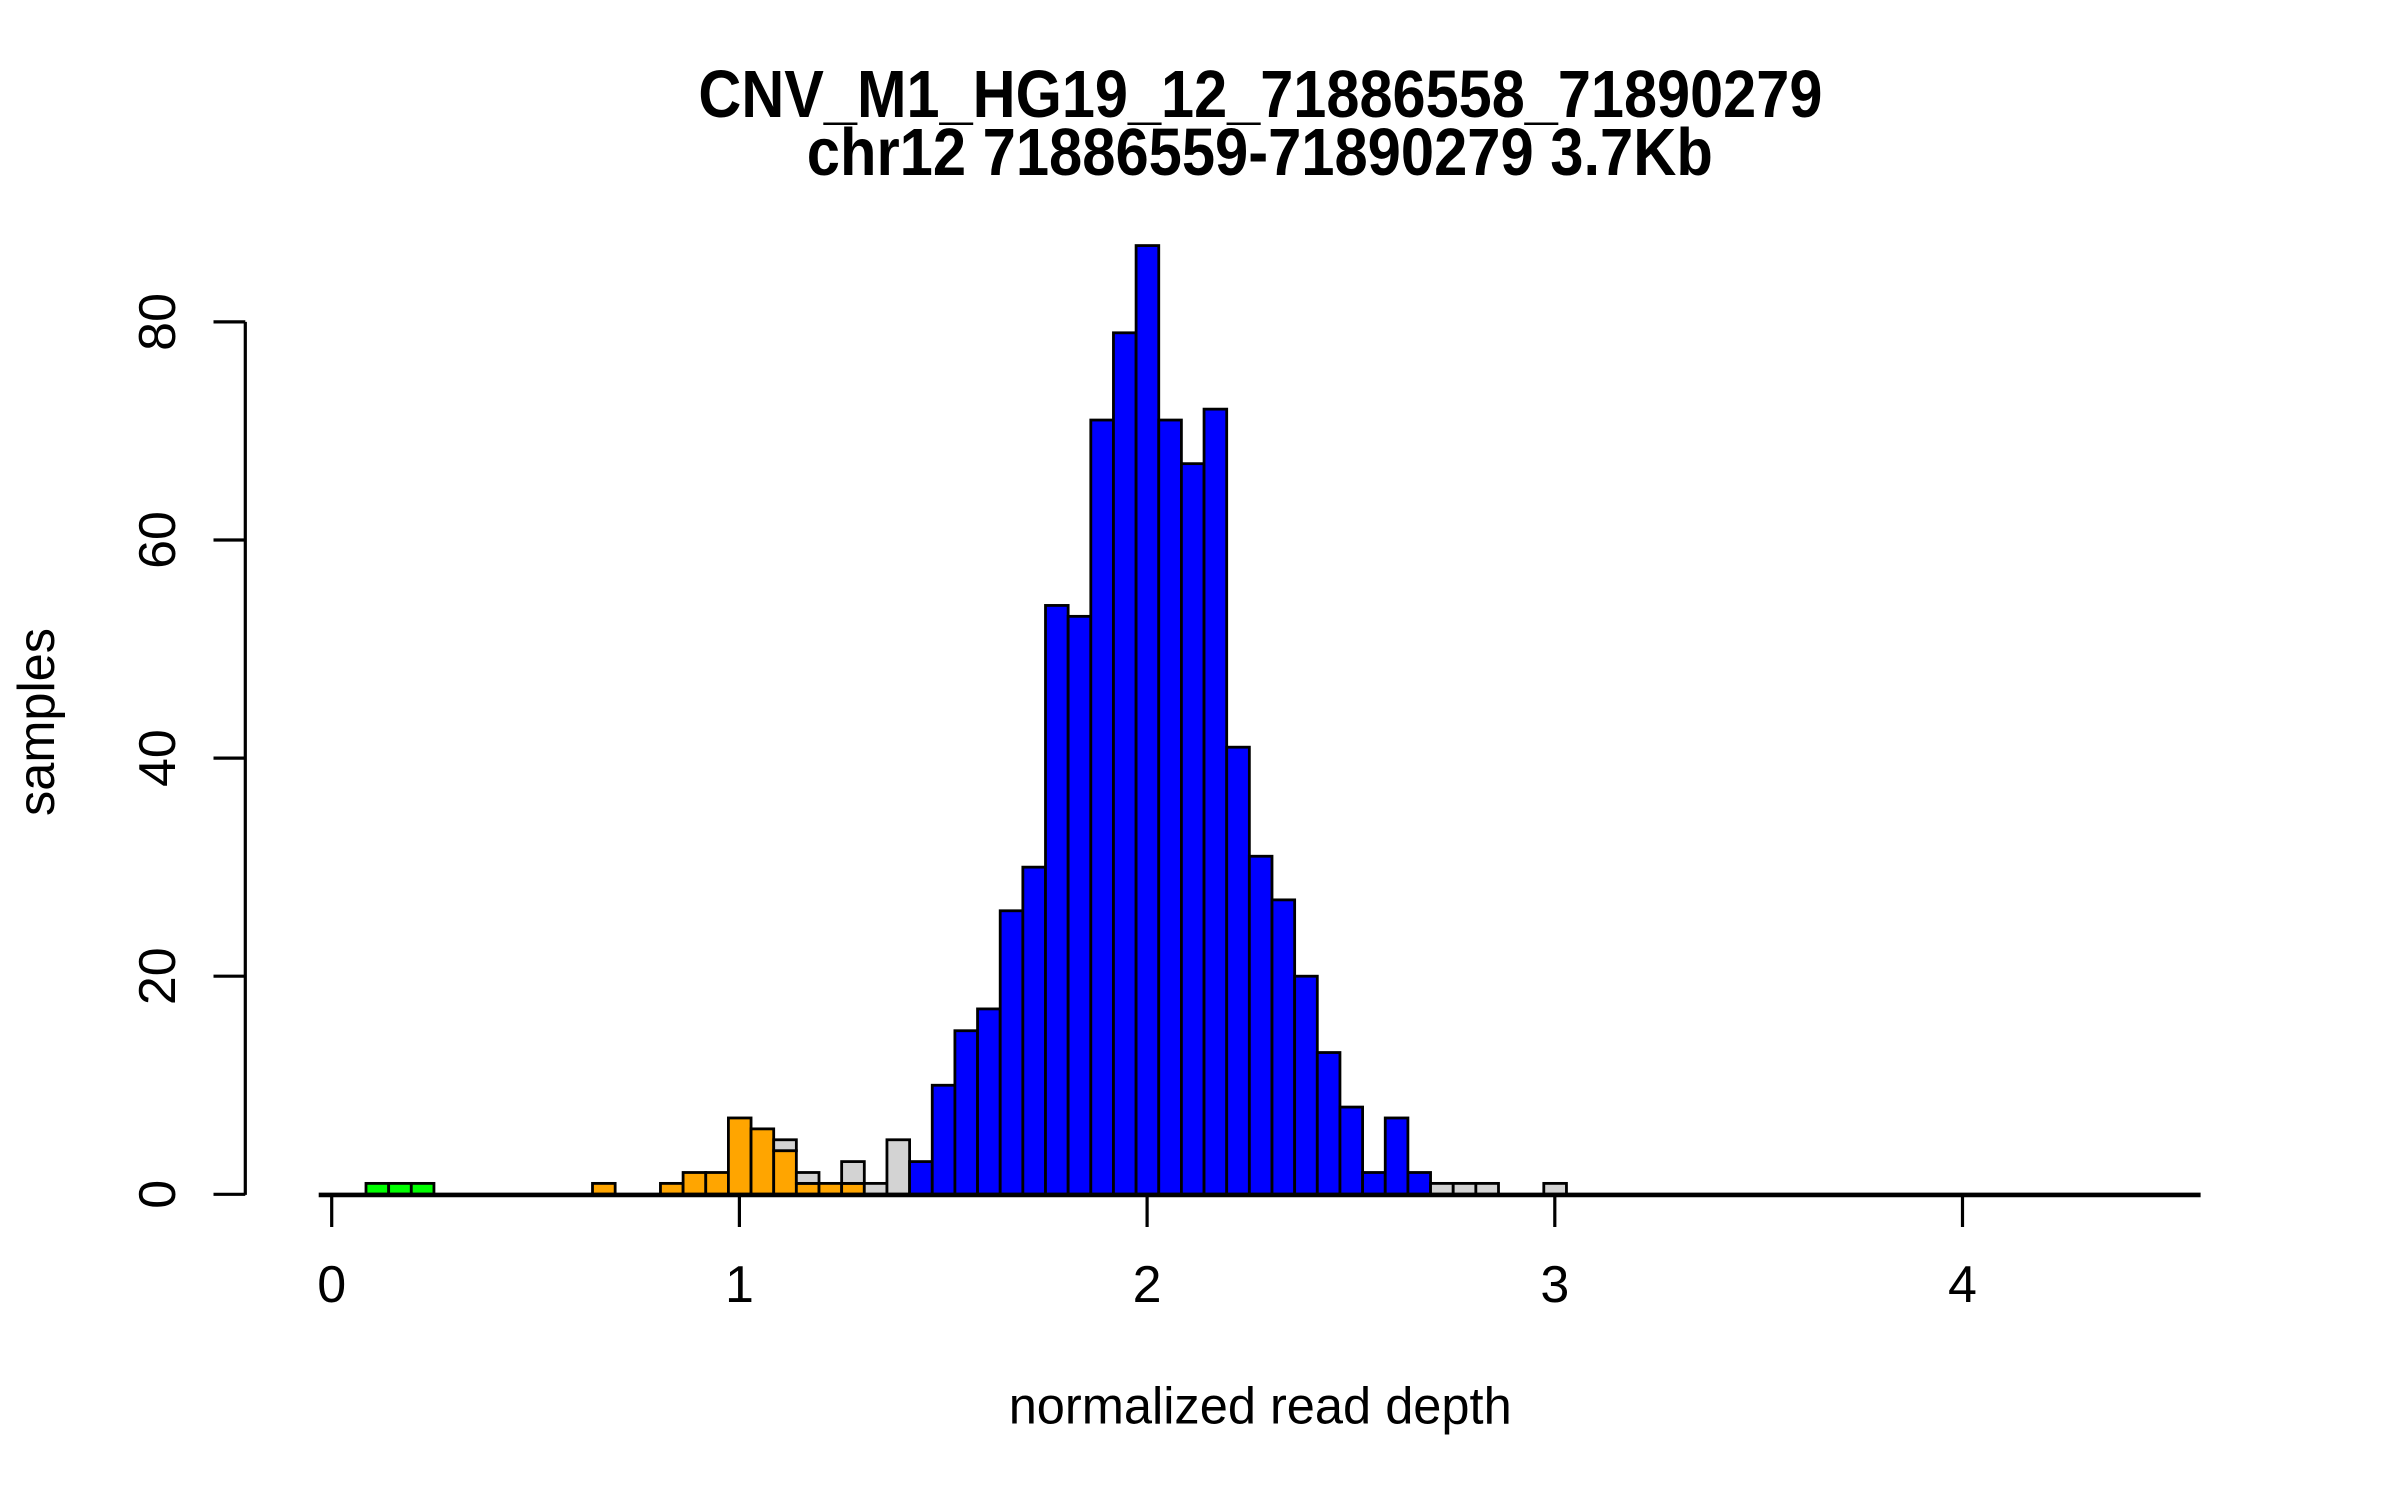 This screenshot has height=1500, width=2400. Describe the element at coordinates (1962, 1285) in the screenshot. I see `svg-text: 4` at that location.